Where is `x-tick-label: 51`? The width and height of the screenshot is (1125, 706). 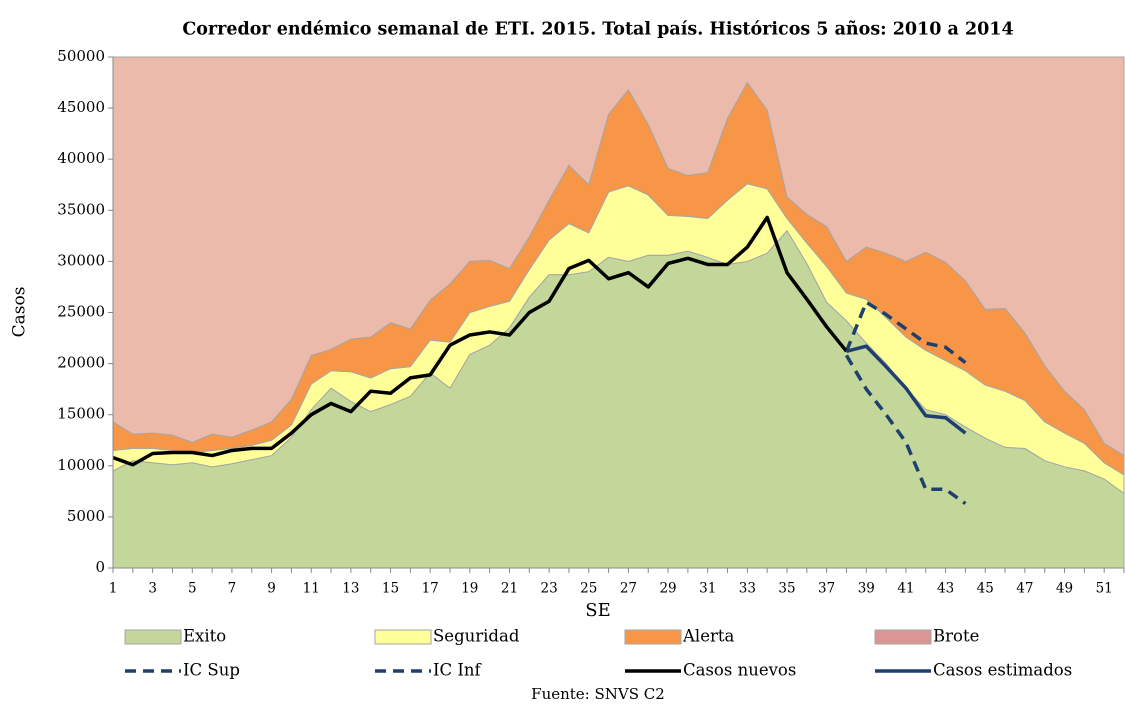 x-tick-label: 51 is located at coordinates (1104, 589).